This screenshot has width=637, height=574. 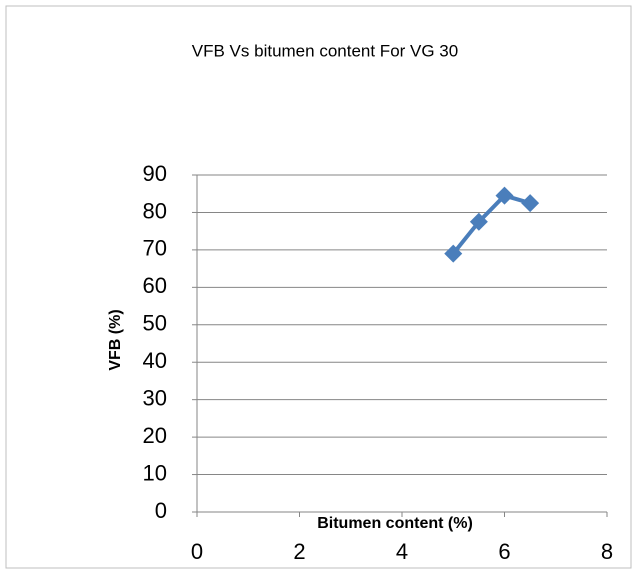 I want to click on y-tick-label: 50, so click(x=155, y=323).